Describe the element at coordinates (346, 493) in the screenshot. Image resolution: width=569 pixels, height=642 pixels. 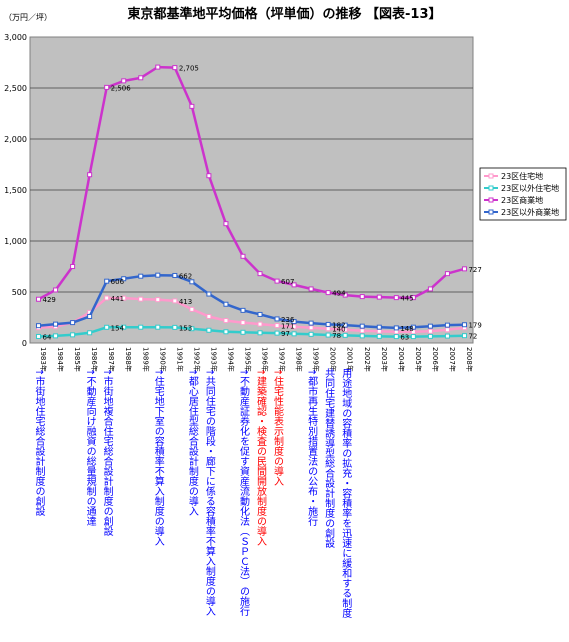
I see `annotation-text: 用途地域の容積率の拡充・容積率を迅速に緩和する制度` at that location.